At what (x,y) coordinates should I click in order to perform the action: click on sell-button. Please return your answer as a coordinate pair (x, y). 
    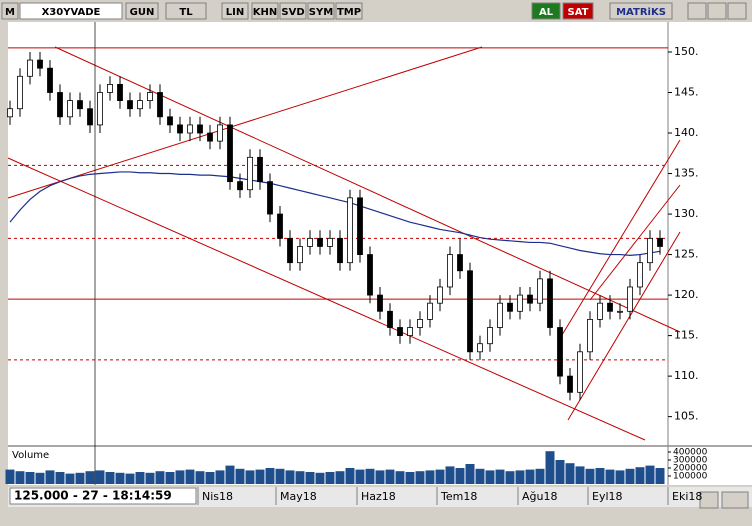
    Looking at the image, I should click on (578, 11).